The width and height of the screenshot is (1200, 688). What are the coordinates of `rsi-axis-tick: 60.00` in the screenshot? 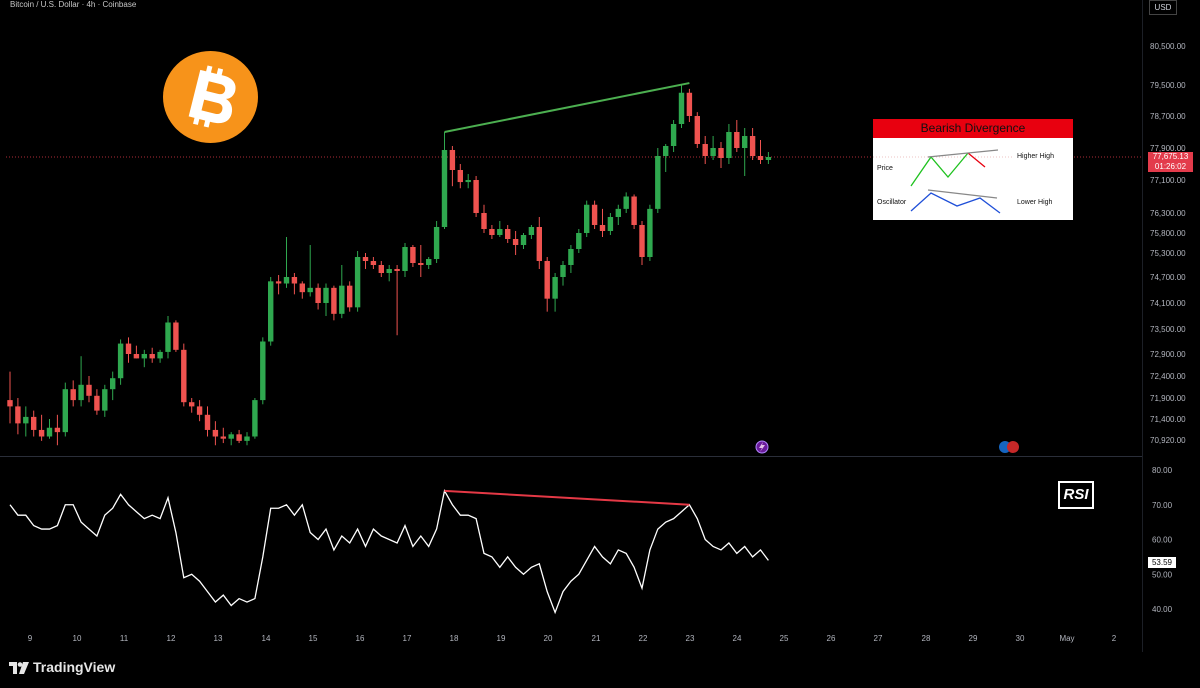 It's located at (1162, 540).